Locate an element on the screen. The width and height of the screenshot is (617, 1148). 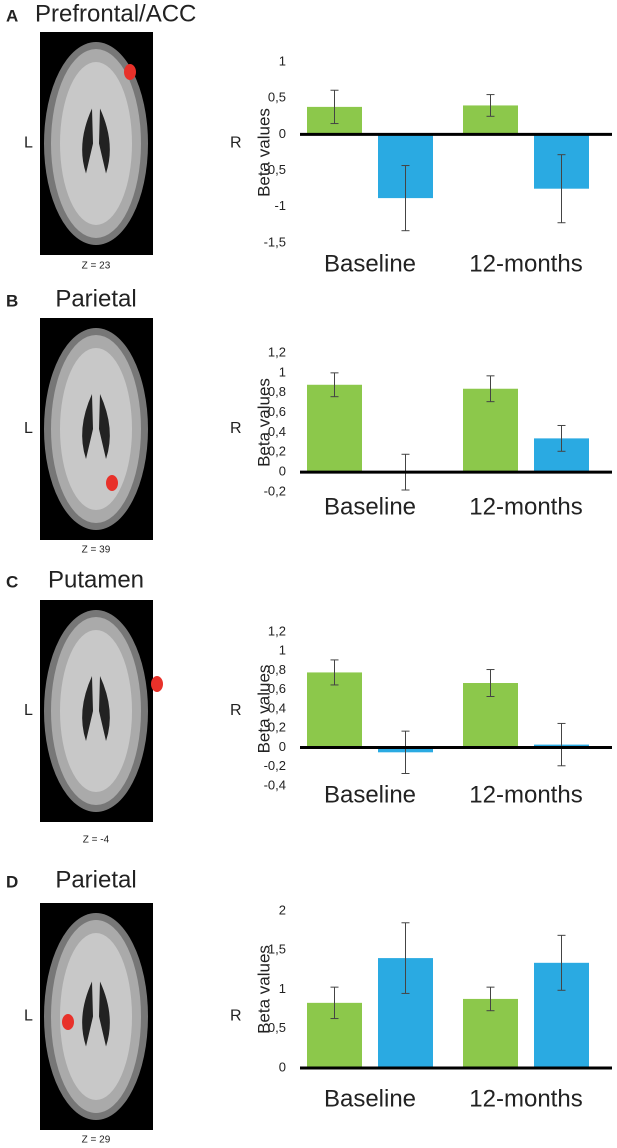
slice-label: Z = 23 is located at coordinates (96, 266).